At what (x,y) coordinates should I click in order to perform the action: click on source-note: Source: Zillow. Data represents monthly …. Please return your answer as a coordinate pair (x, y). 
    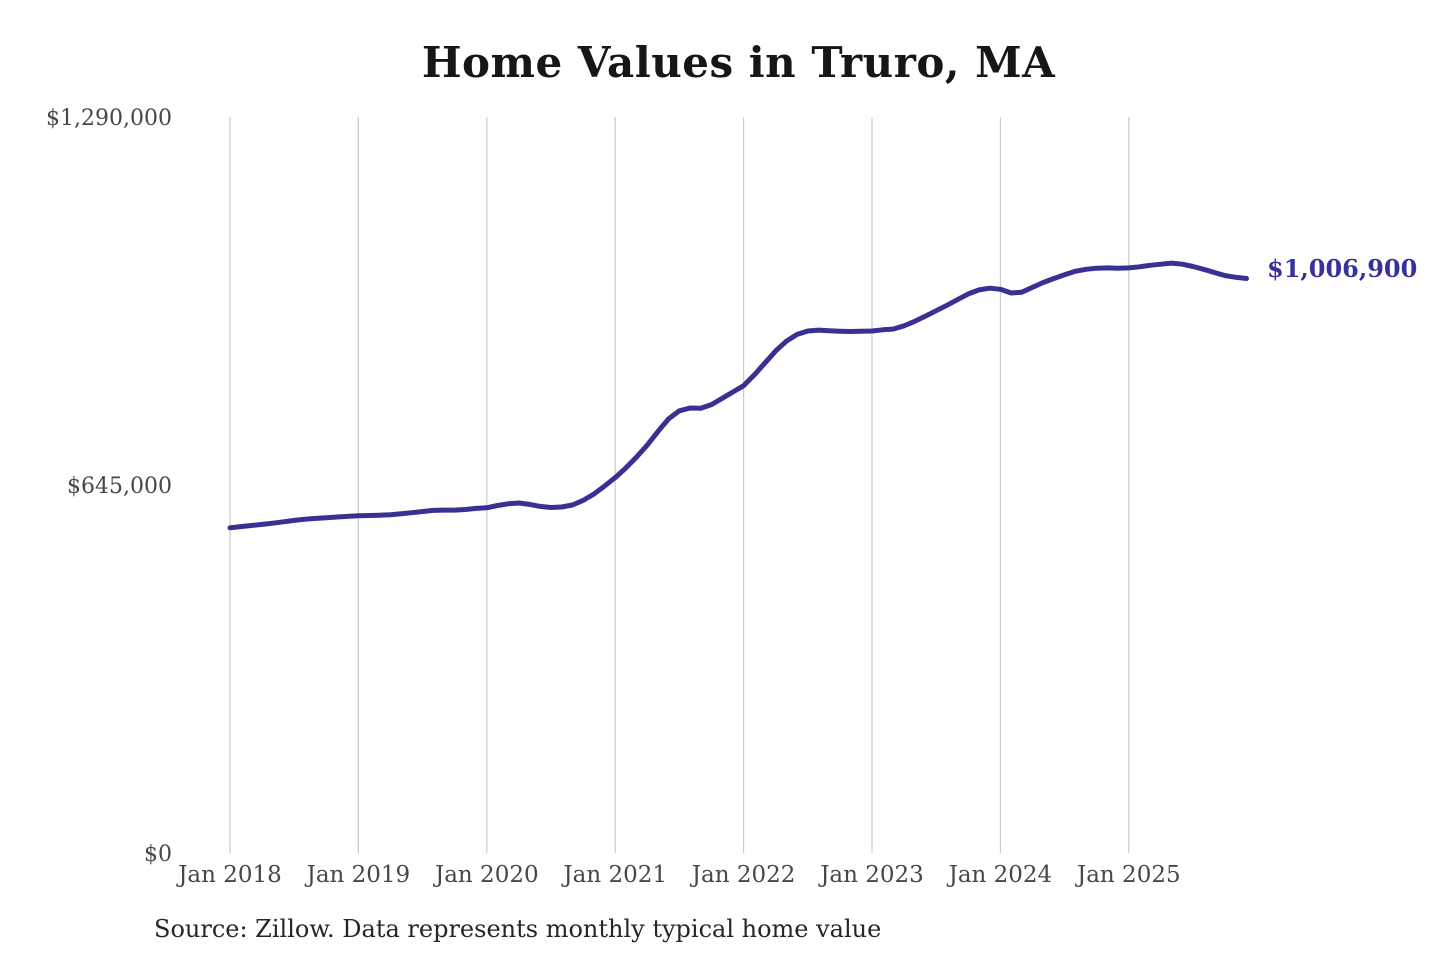
    Looking at the image, I should click on (518, 929).